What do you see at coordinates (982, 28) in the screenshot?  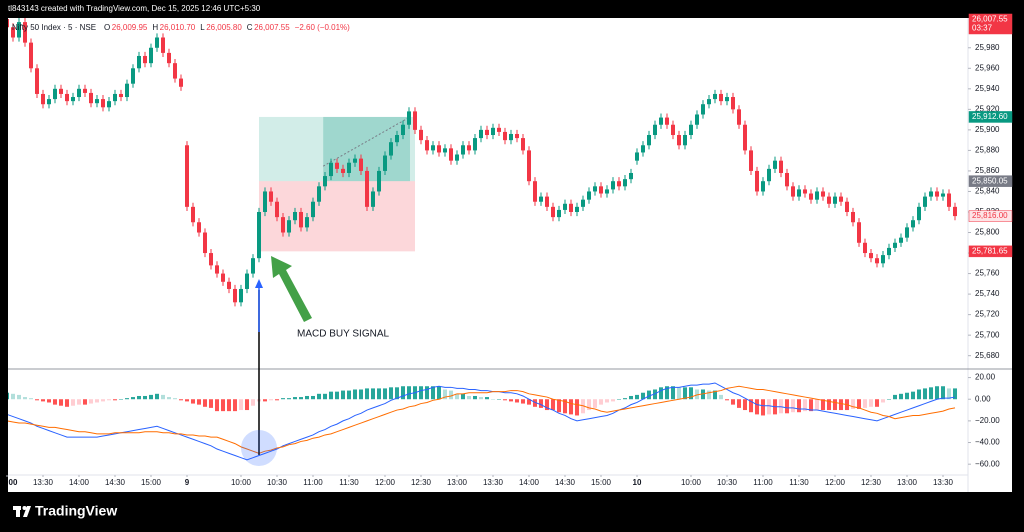 I see `countdown-label: 03:37` at bounding box center [982, 28].